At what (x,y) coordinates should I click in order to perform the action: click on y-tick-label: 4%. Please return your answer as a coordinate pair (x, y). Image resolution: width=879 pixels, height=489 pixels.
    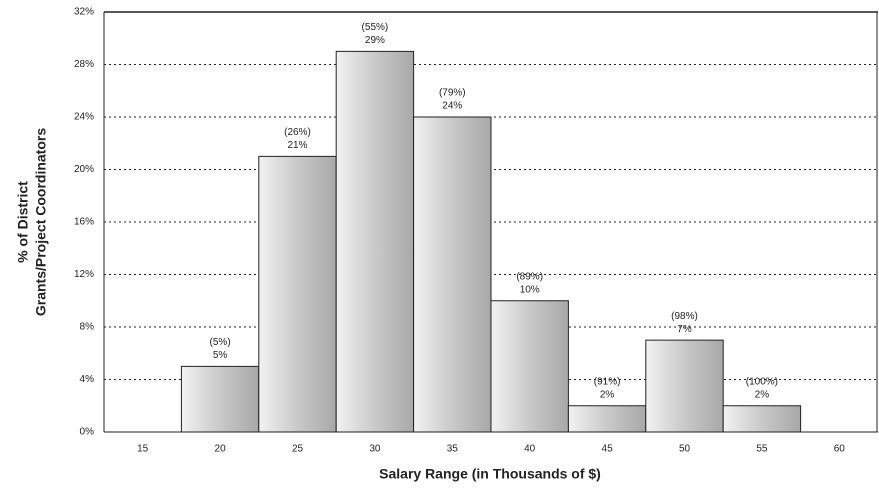
    Looking at the image, I should click on (87, 379).